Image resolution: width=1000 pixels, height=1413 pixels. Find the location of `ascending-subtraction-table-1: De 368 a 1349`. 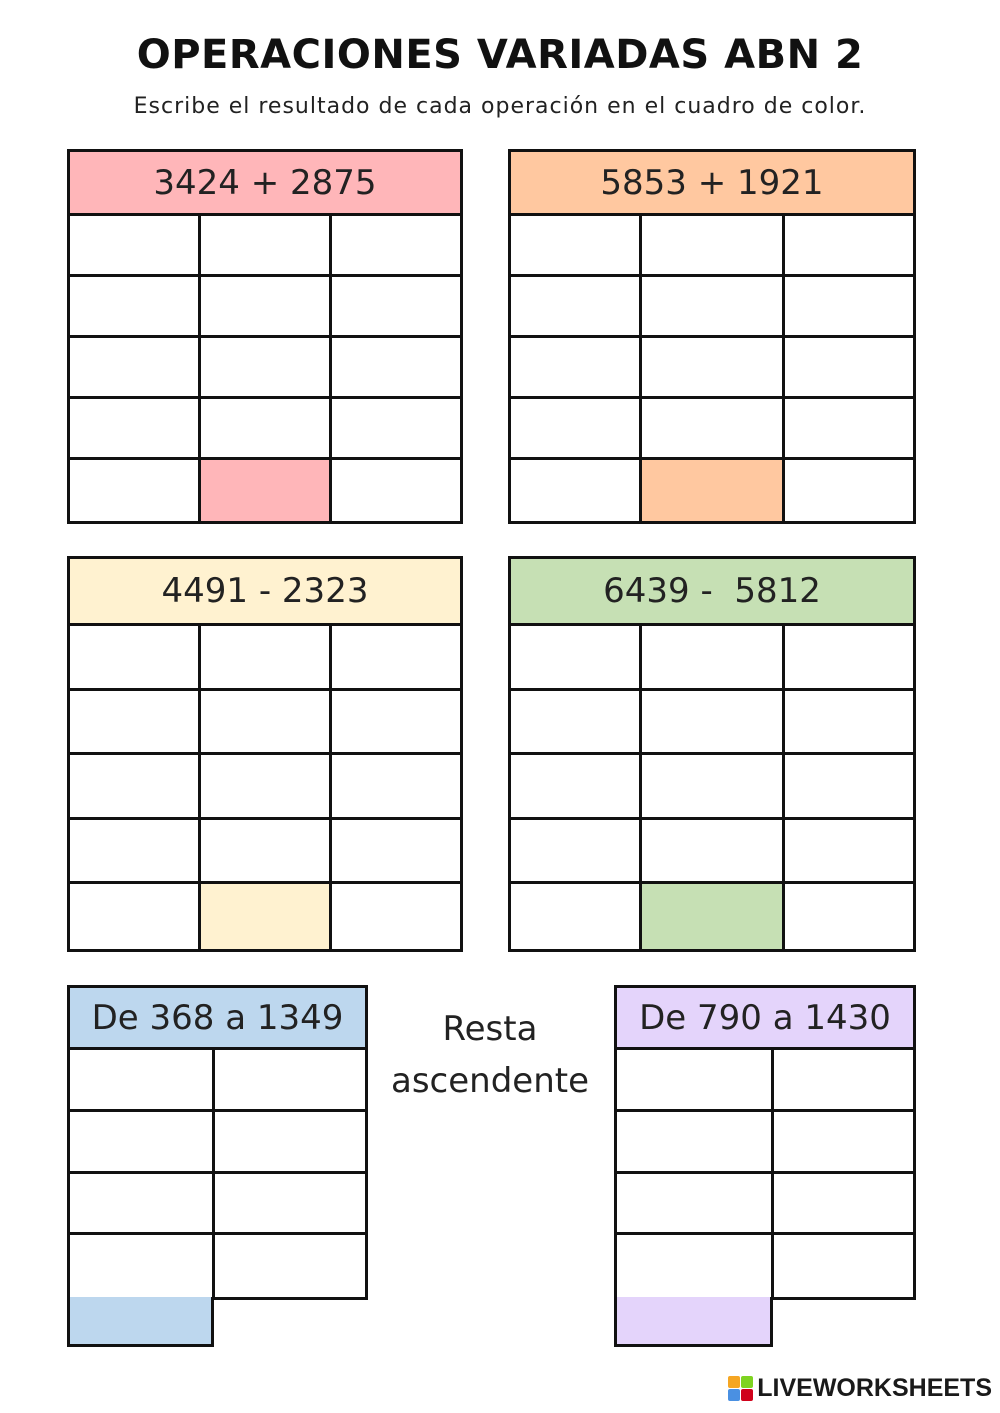

ascending-subtraction-table-1: De 368 a 1349 is located at coordinates (217, 1173).